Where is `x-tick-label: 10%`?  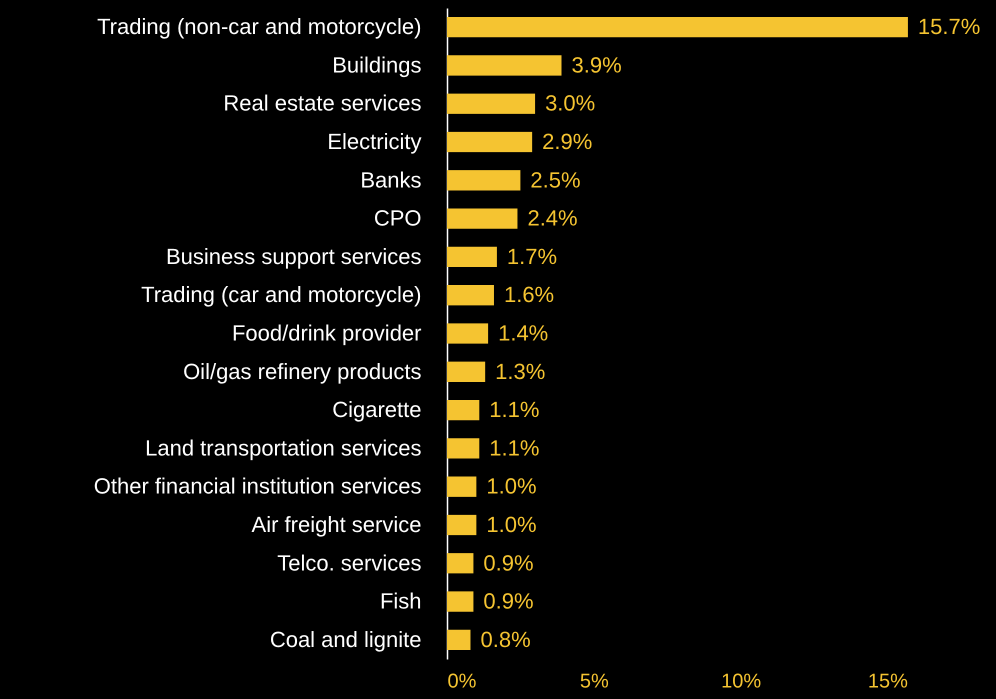 x-tick-label: 10% is located at coordinates (741, 681).